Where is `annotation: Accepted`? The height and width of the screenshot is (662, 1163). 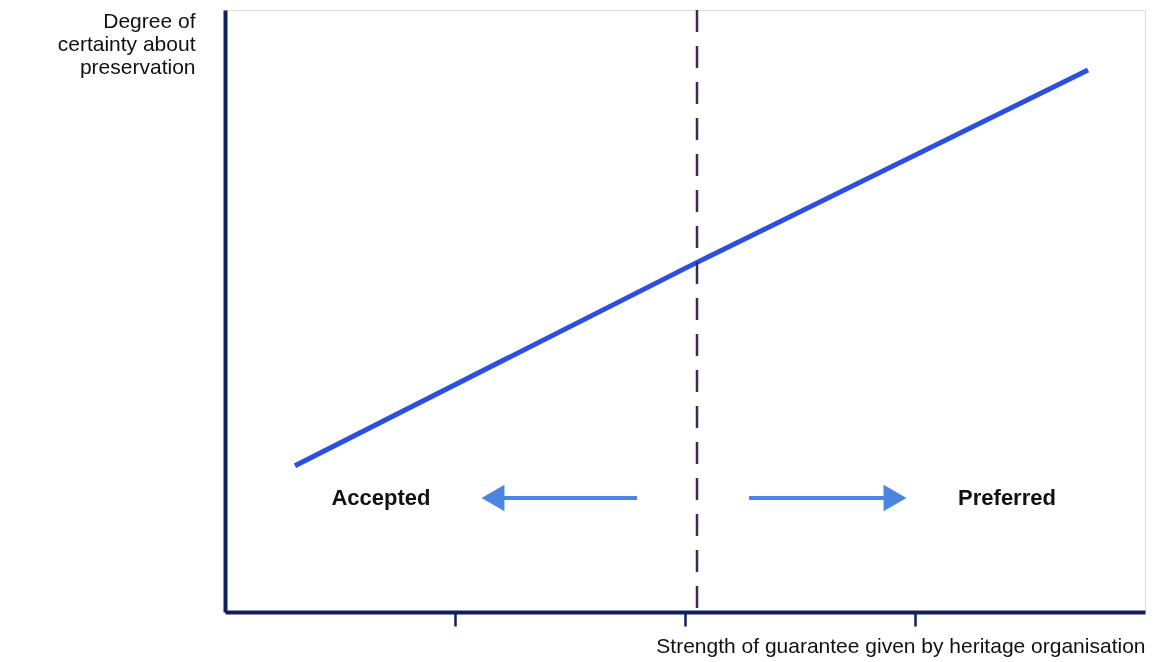 annotation: Accepted is located at coordinates (381, 497).